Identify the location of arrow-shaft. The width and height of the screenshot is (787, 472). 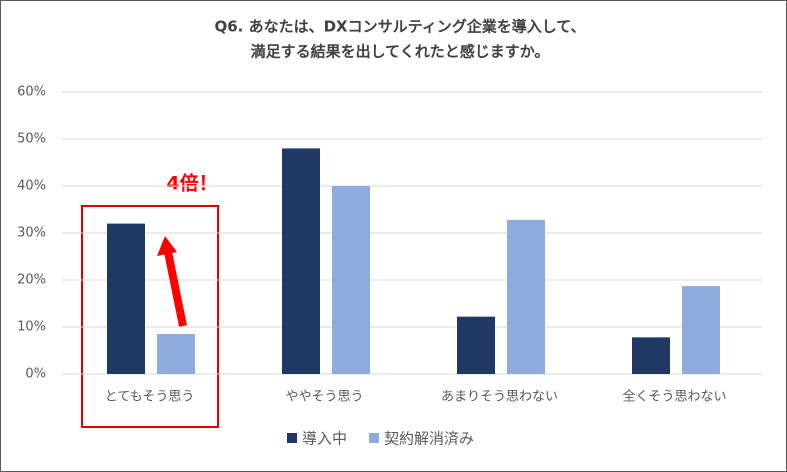
(175, 289).